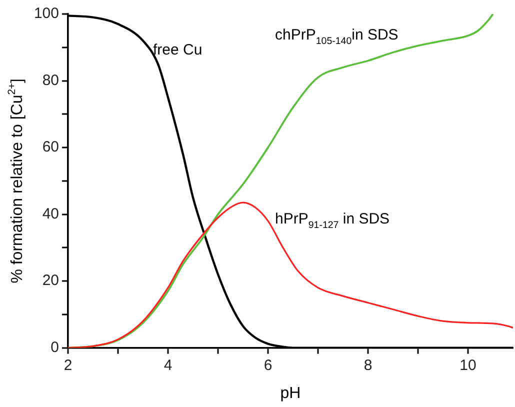 Image resolution: width=515 pixels, height=407 pixels. Describe the element at coordinates (268, 365) in the screenshot. I see `x-tick-label: 6` at that location.